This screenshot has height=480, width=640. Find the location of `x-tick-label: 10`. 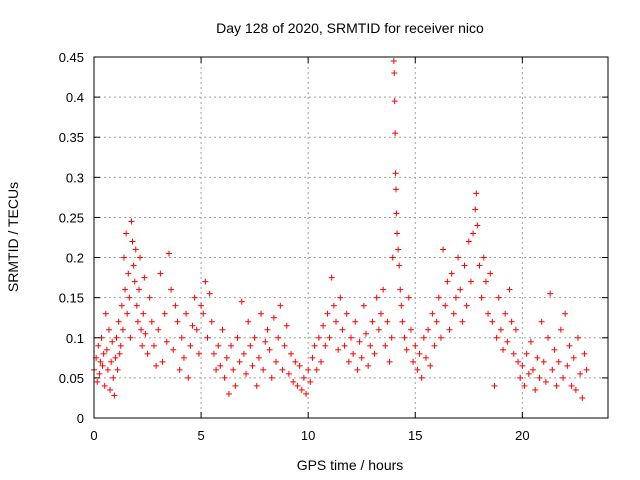

x-tick-label: 10 is located at coordinates (308, 435).